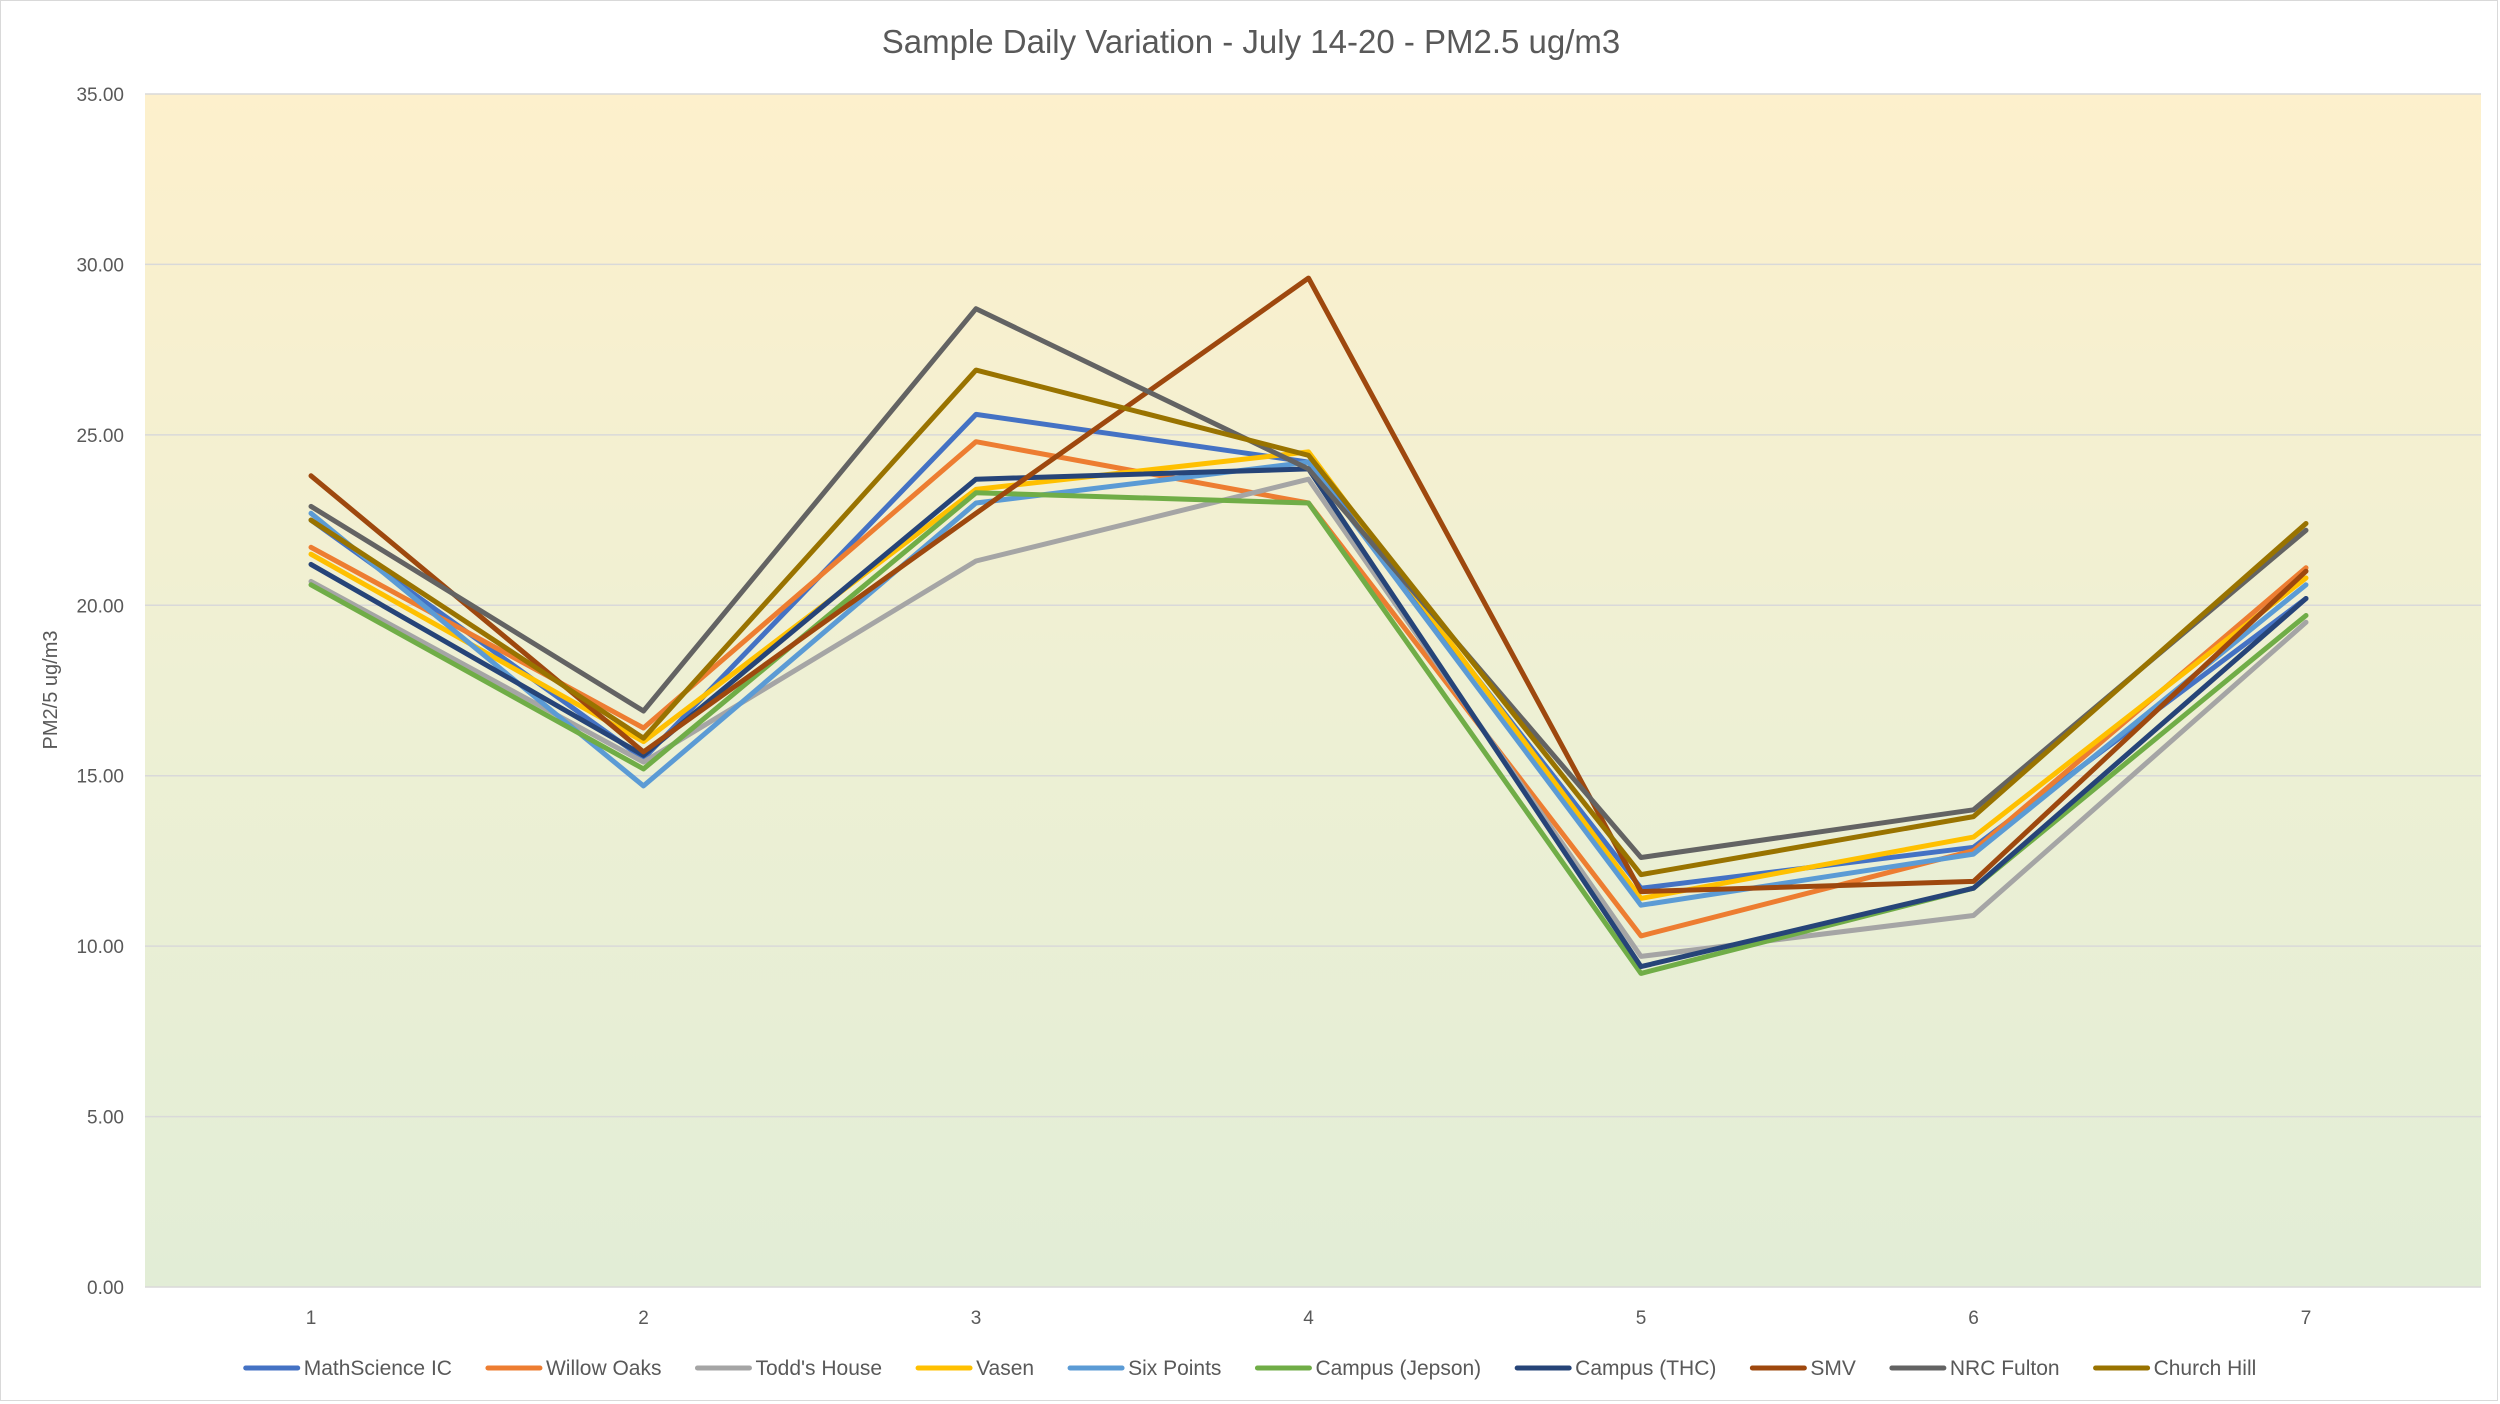 The image size is (2500, 1404). What do you see at coordinates (2306, 1318) in the screenshot?
I see `x-tick-label: 7` at bounding box center [2306, 1318].